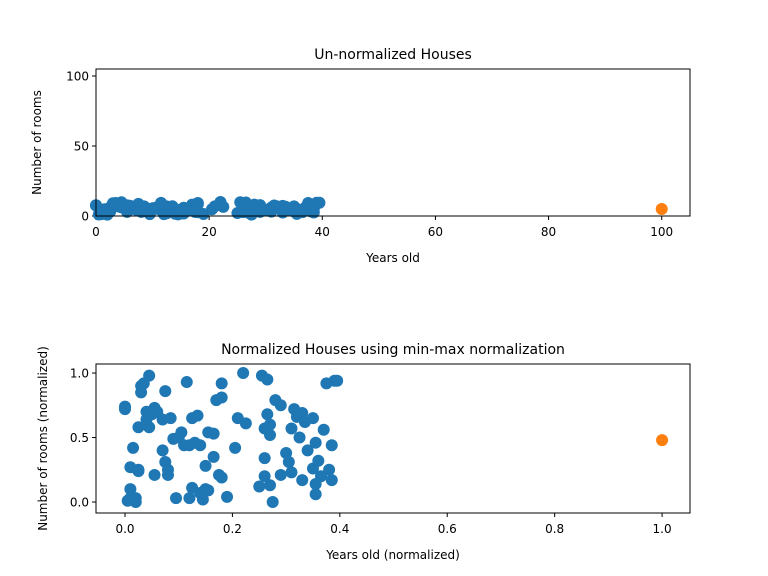  Describe the element at coordinates (392, 258) in the screenshot. I see `x-axis-label: Years old` at that location.